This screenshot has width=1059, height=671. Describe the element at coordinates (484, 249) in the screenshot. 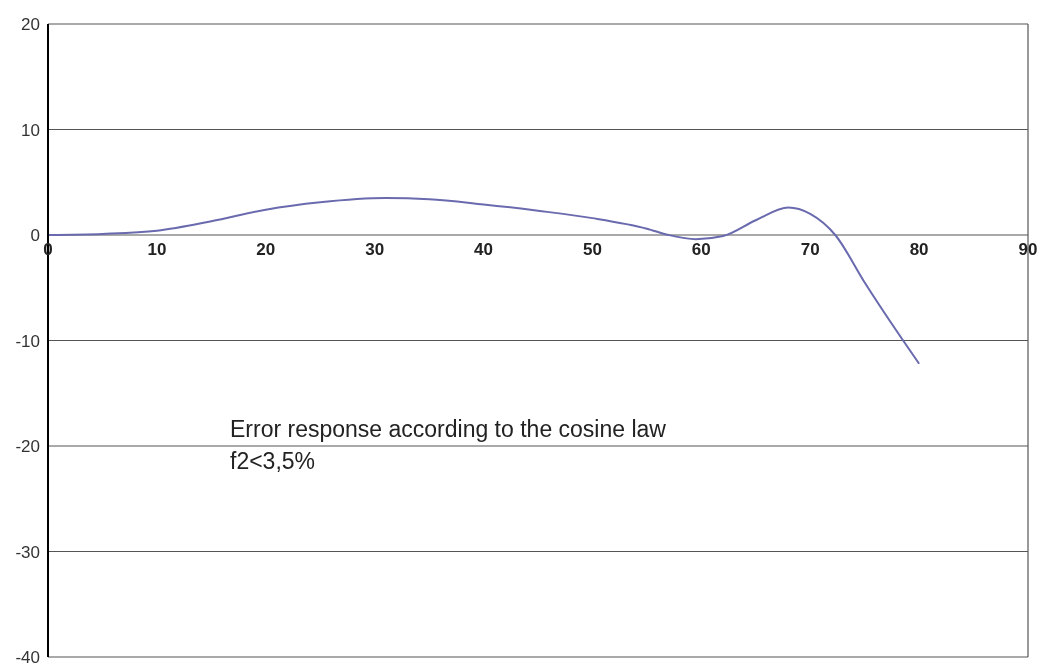

I see `x-tick-label: 40` at that location.